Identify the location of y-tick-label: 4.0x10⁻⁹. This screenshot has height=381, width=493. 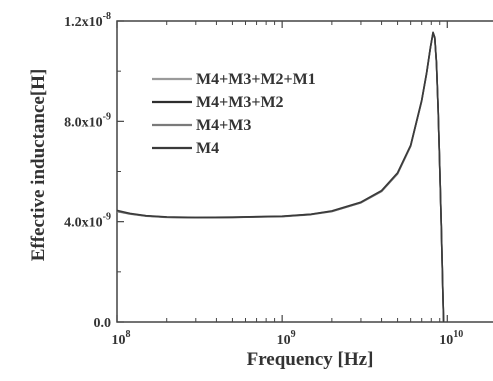
(87, 221).